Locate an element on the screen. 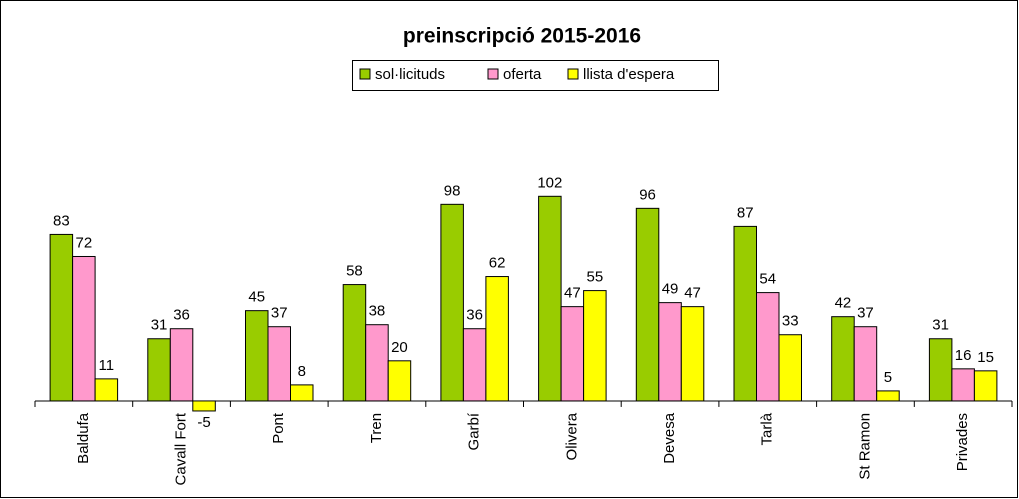 The image size is (1019, 499). legend-frame is located at coordinates (535, 75).